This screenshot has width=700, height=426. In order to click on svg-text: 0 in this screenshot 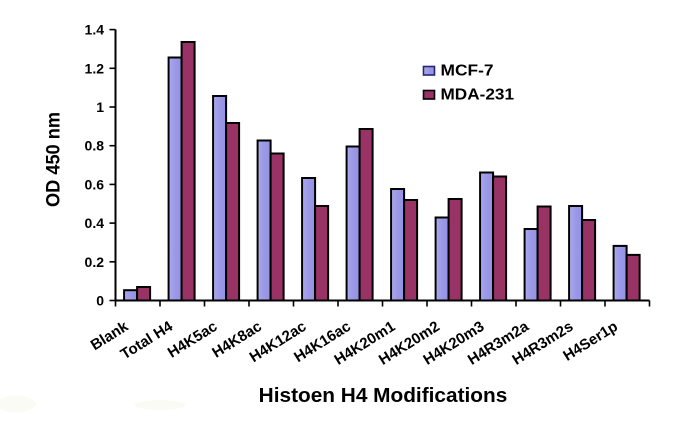, I will do `click(100, 301)`.